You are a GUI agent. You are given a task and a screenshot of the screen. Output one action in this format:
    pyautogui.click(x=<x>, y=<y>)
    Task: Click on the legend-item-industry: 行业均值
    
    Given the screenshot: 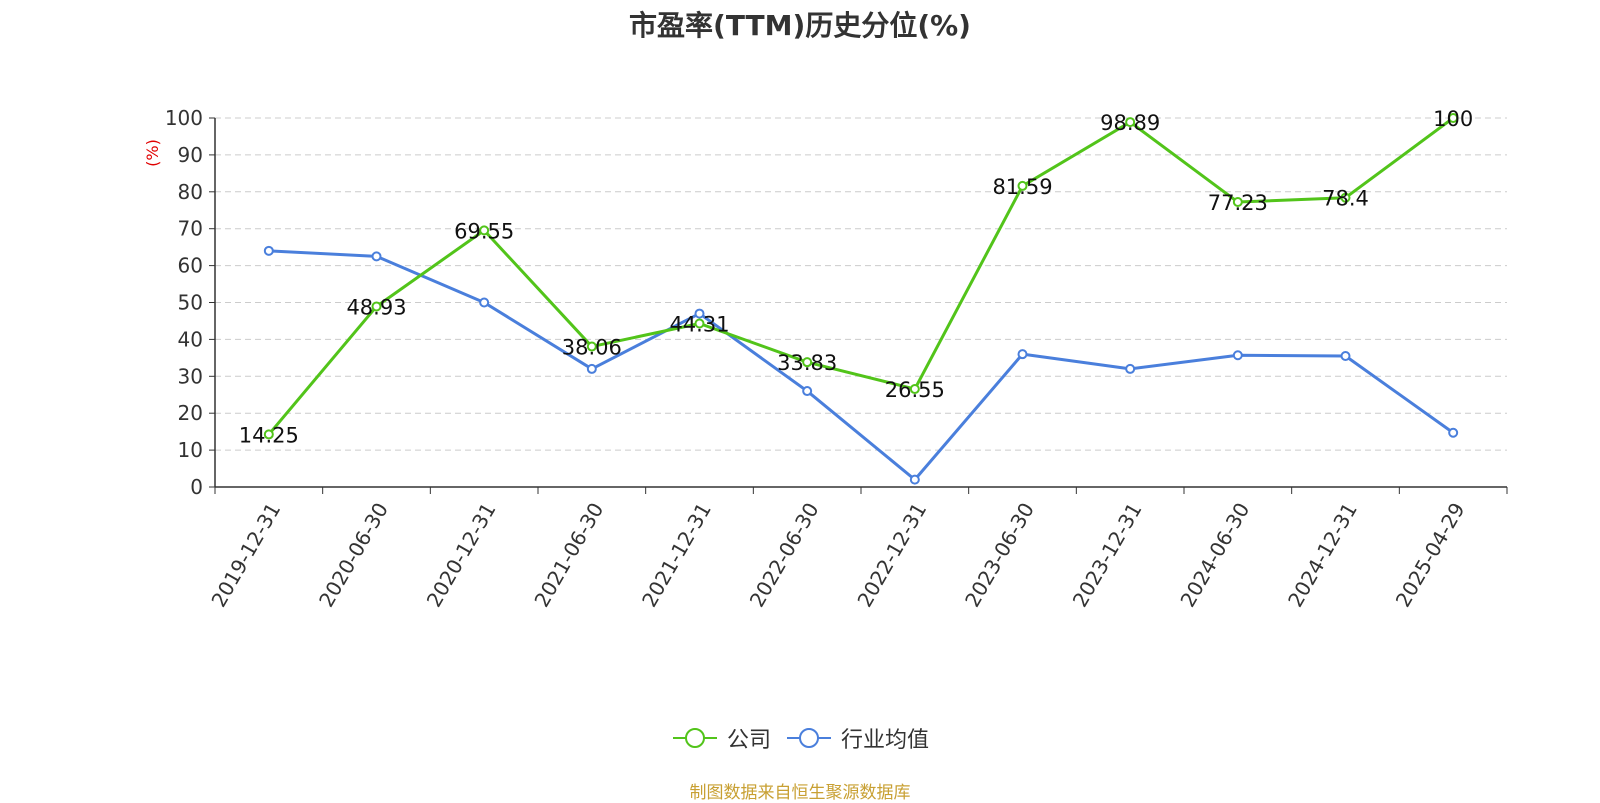 What is the action you would take?
    pyautogui.click(x=857, y=738)
    